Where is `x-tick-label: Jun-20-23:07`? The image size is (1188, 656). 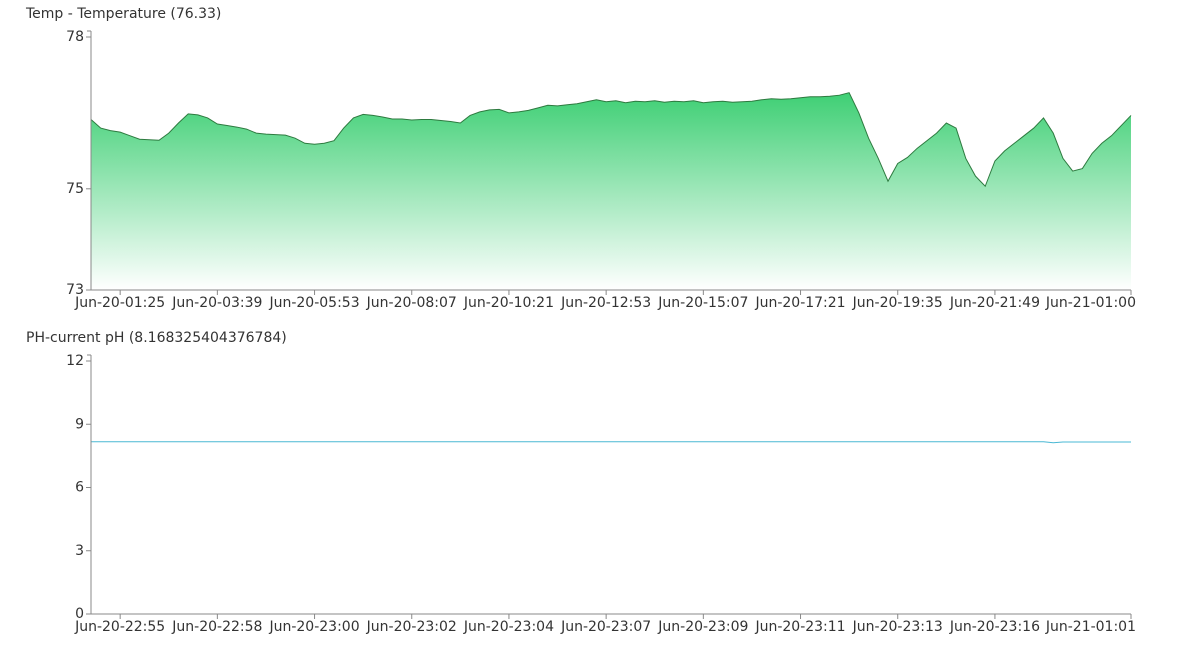 x-tick-label: Jun-20-23:07 is located at coordinates (605, 627).